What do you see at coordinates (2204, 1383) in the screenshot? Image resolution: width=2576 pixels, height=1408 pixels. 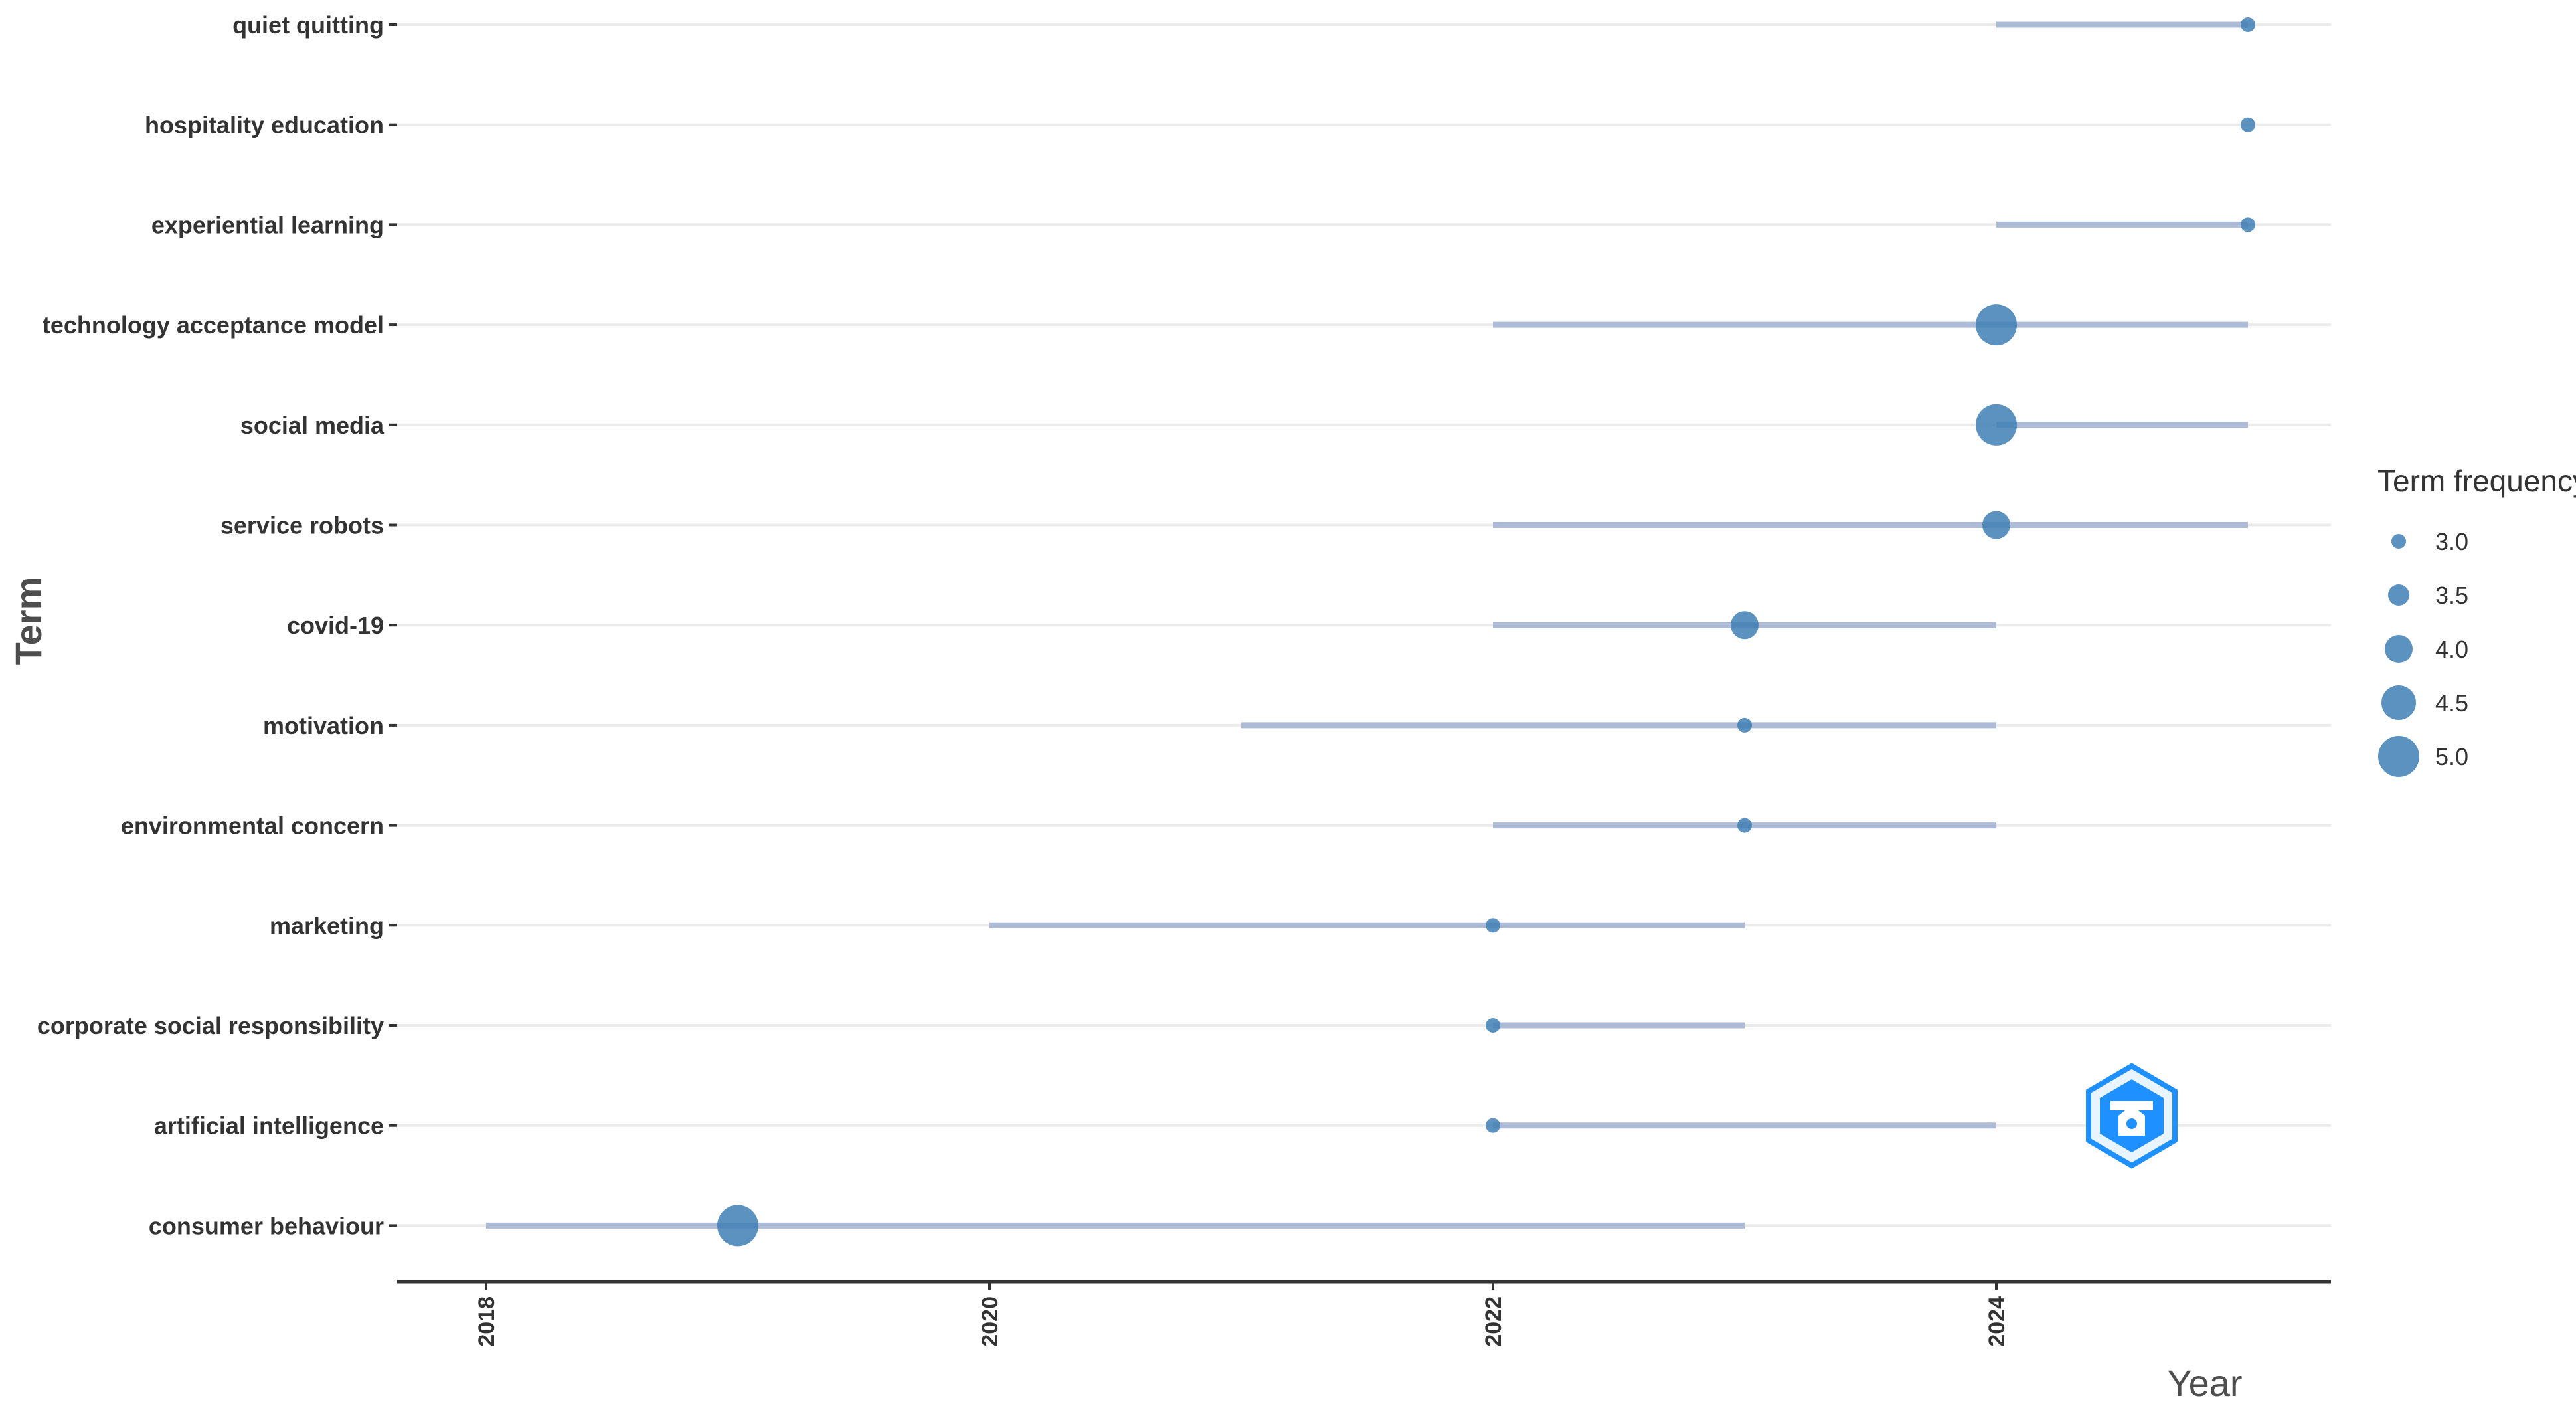 I see `x-axis-title: Year` at bounding box center [2204, 1383].